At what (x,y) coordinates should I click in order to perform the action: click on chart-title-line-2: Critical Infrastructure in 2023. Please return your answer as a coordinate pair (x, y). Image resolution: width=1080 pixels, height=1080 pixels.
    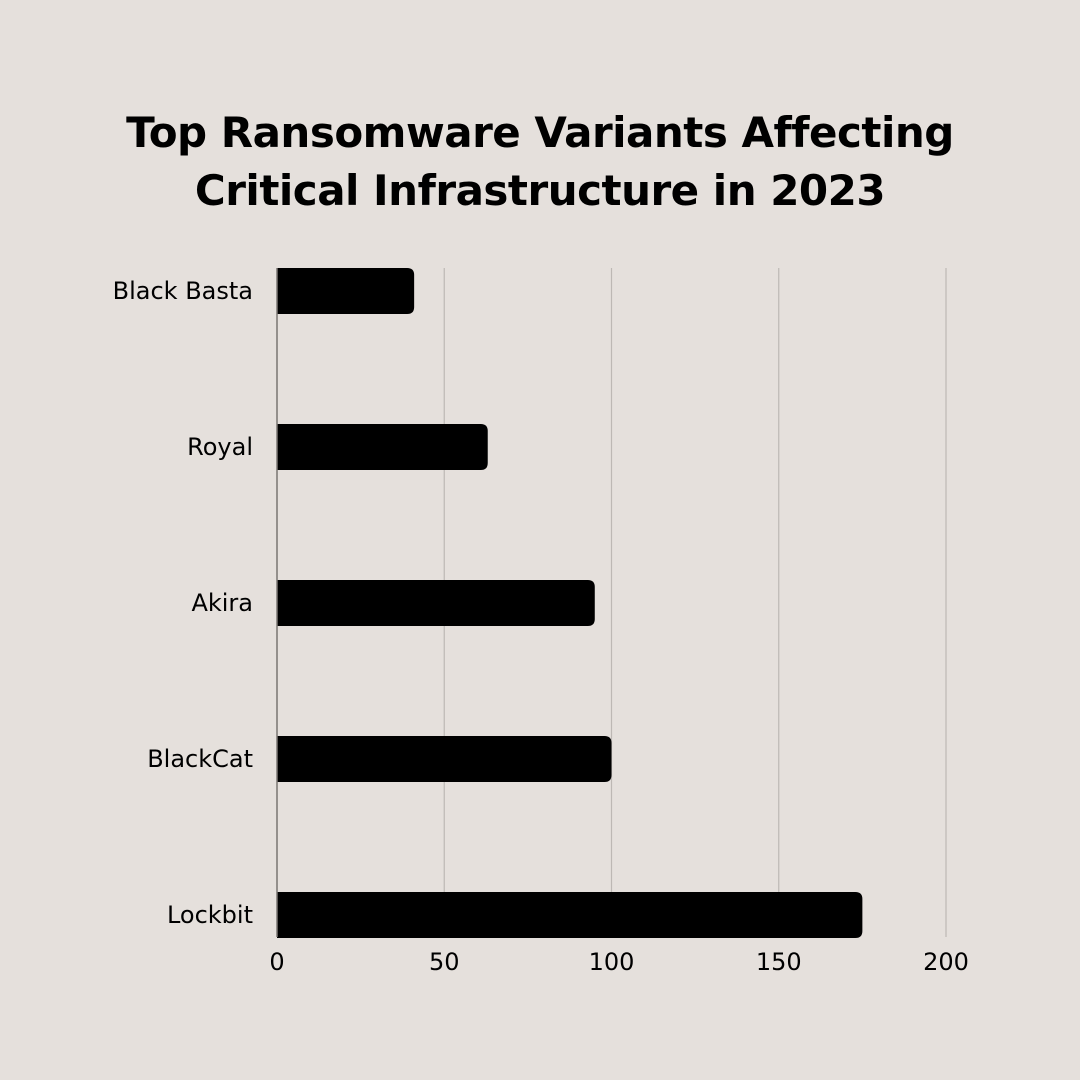
    Looking at the image, I should click on (540, 190).